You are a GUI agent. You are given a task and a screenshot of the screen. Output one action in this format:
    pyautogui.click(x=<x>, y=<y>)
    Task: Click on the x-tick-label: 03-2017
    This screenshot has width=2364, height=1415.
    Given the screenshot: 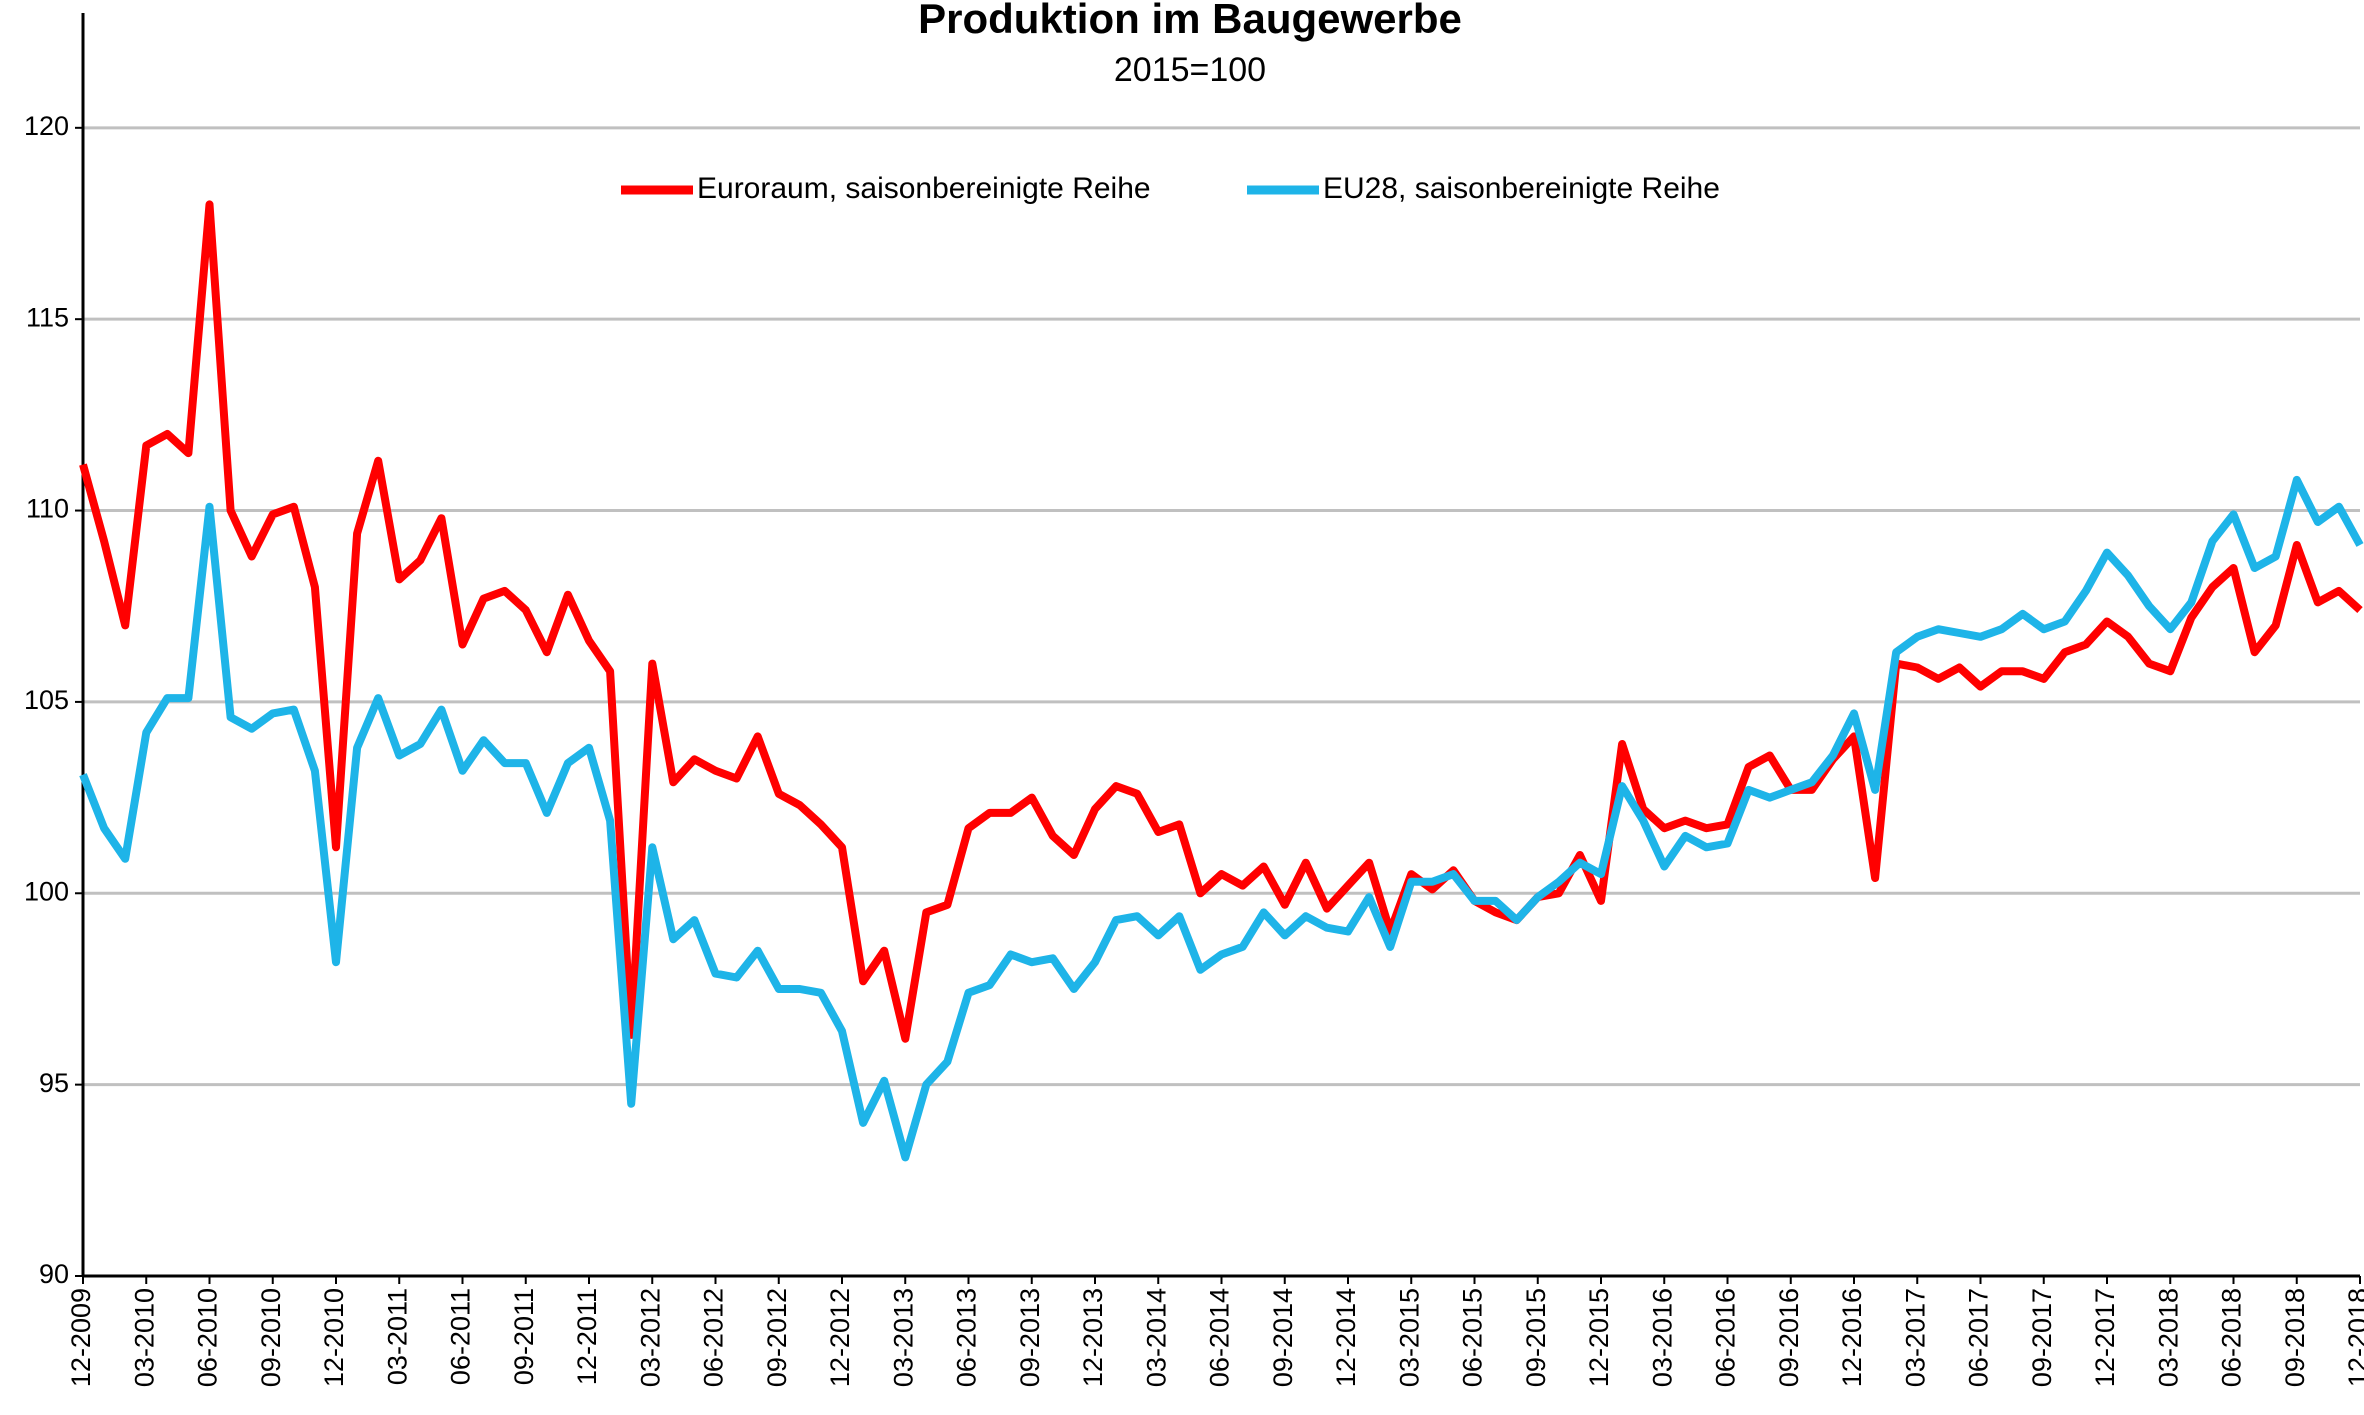 What is the action you would take?
    pyautogui.click(x=1915, y=1337)
    